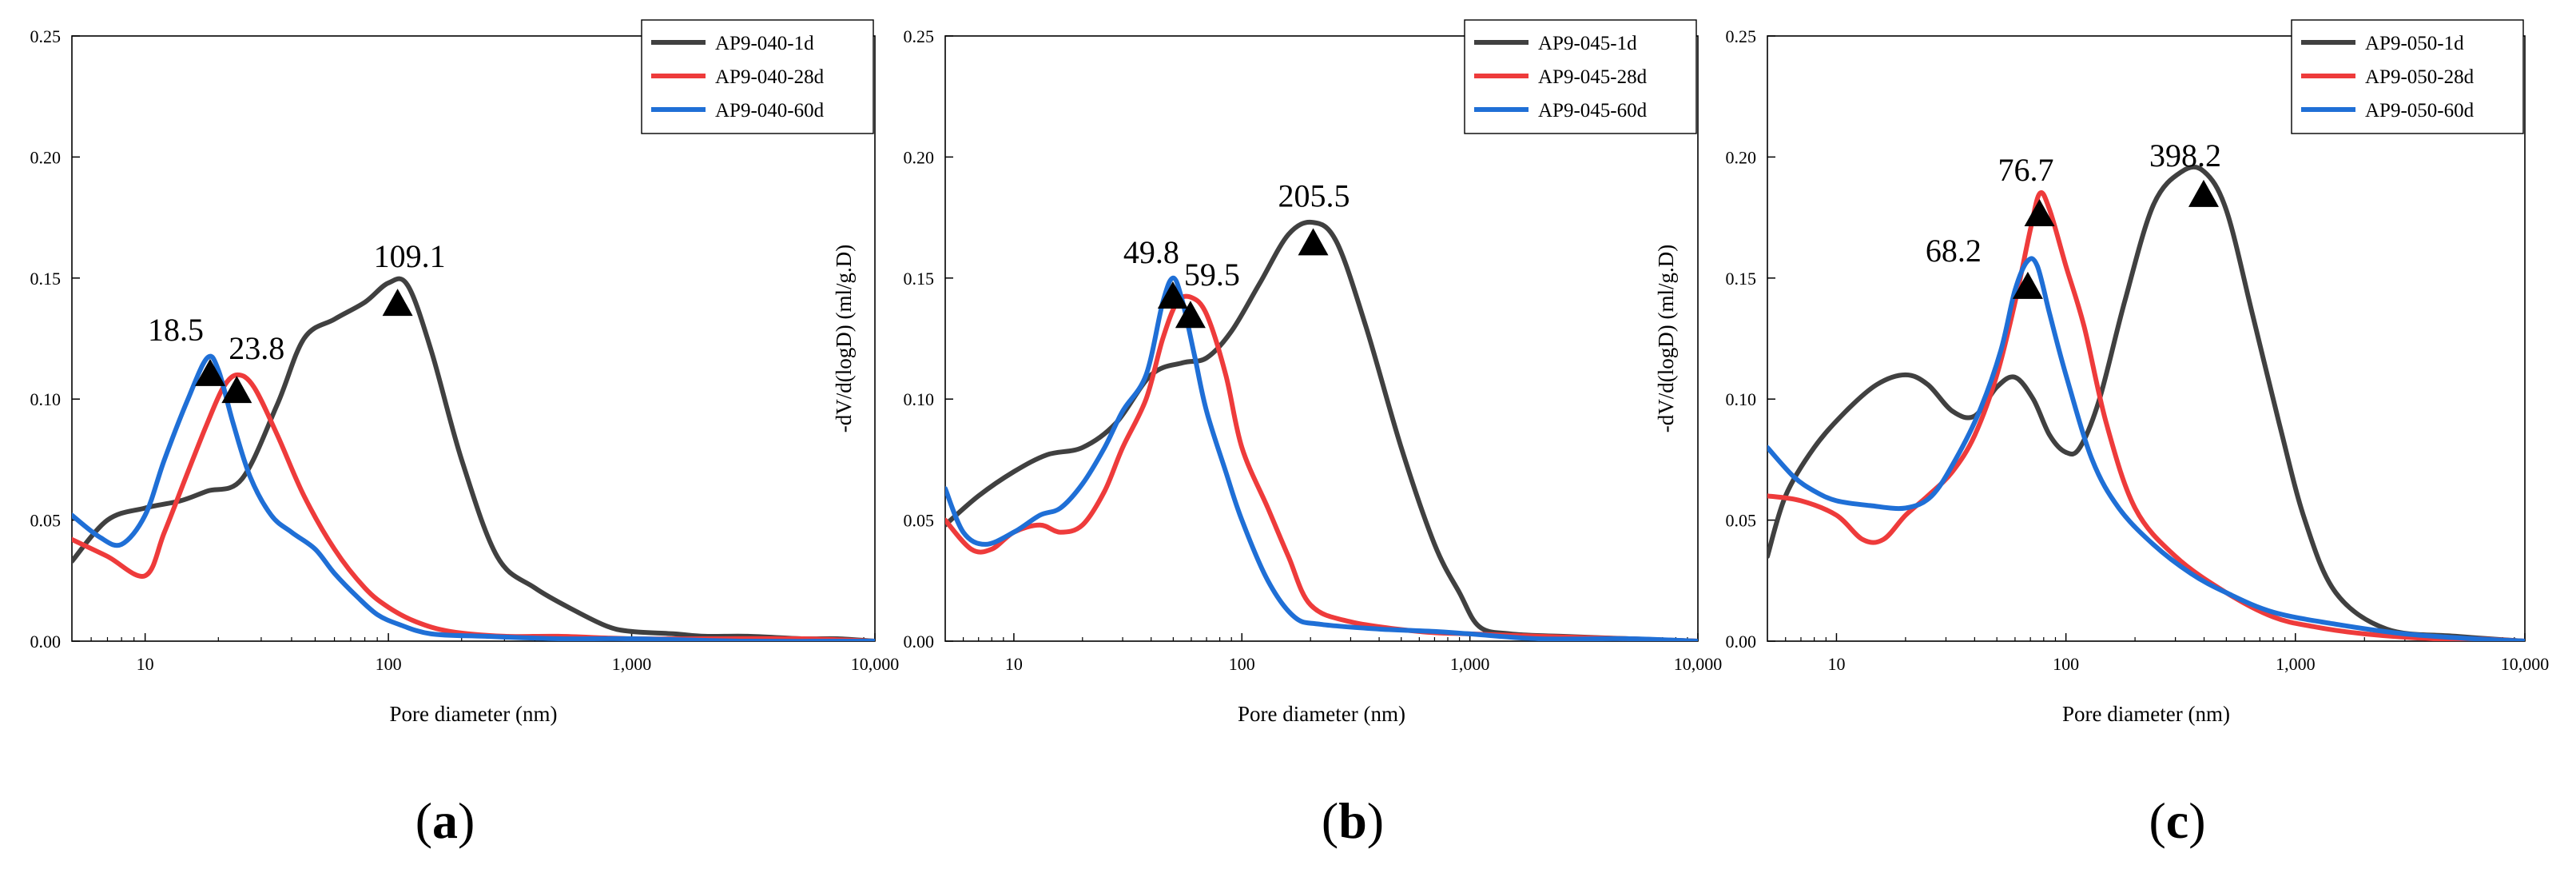 The image size is (2576, 869). Describe the element at coordinates (2026, 170) in the screenshot. I see `peak-label: 76.7` at that location.